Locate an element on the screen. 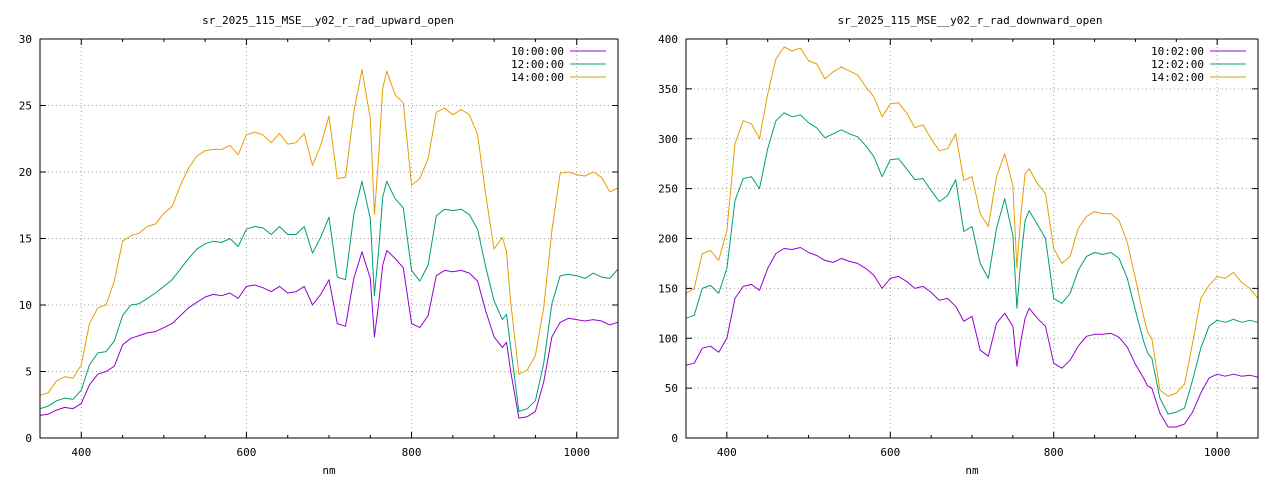  legend-label: 14:02:00 is located at coordinates (1177, 77).